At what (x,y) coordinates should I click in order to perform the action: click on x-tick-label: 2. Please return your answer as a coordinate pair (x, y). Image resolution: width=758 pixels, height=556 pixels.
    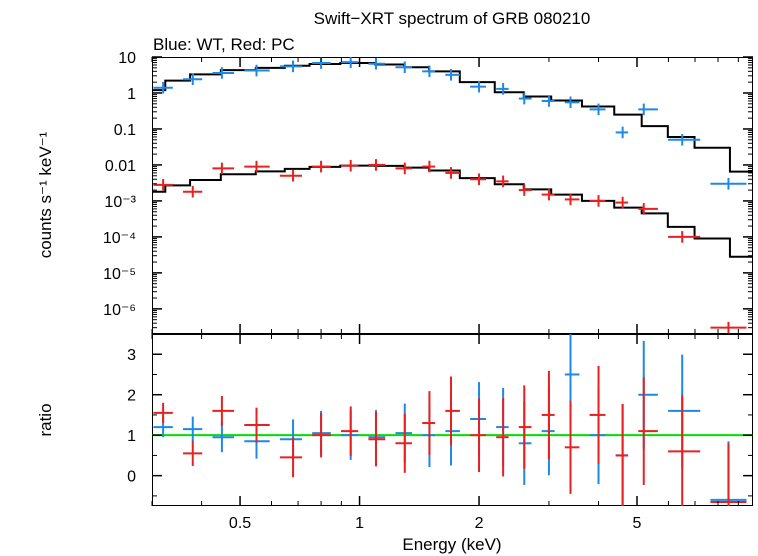
    Looking at the image, I should click on (479, 523).